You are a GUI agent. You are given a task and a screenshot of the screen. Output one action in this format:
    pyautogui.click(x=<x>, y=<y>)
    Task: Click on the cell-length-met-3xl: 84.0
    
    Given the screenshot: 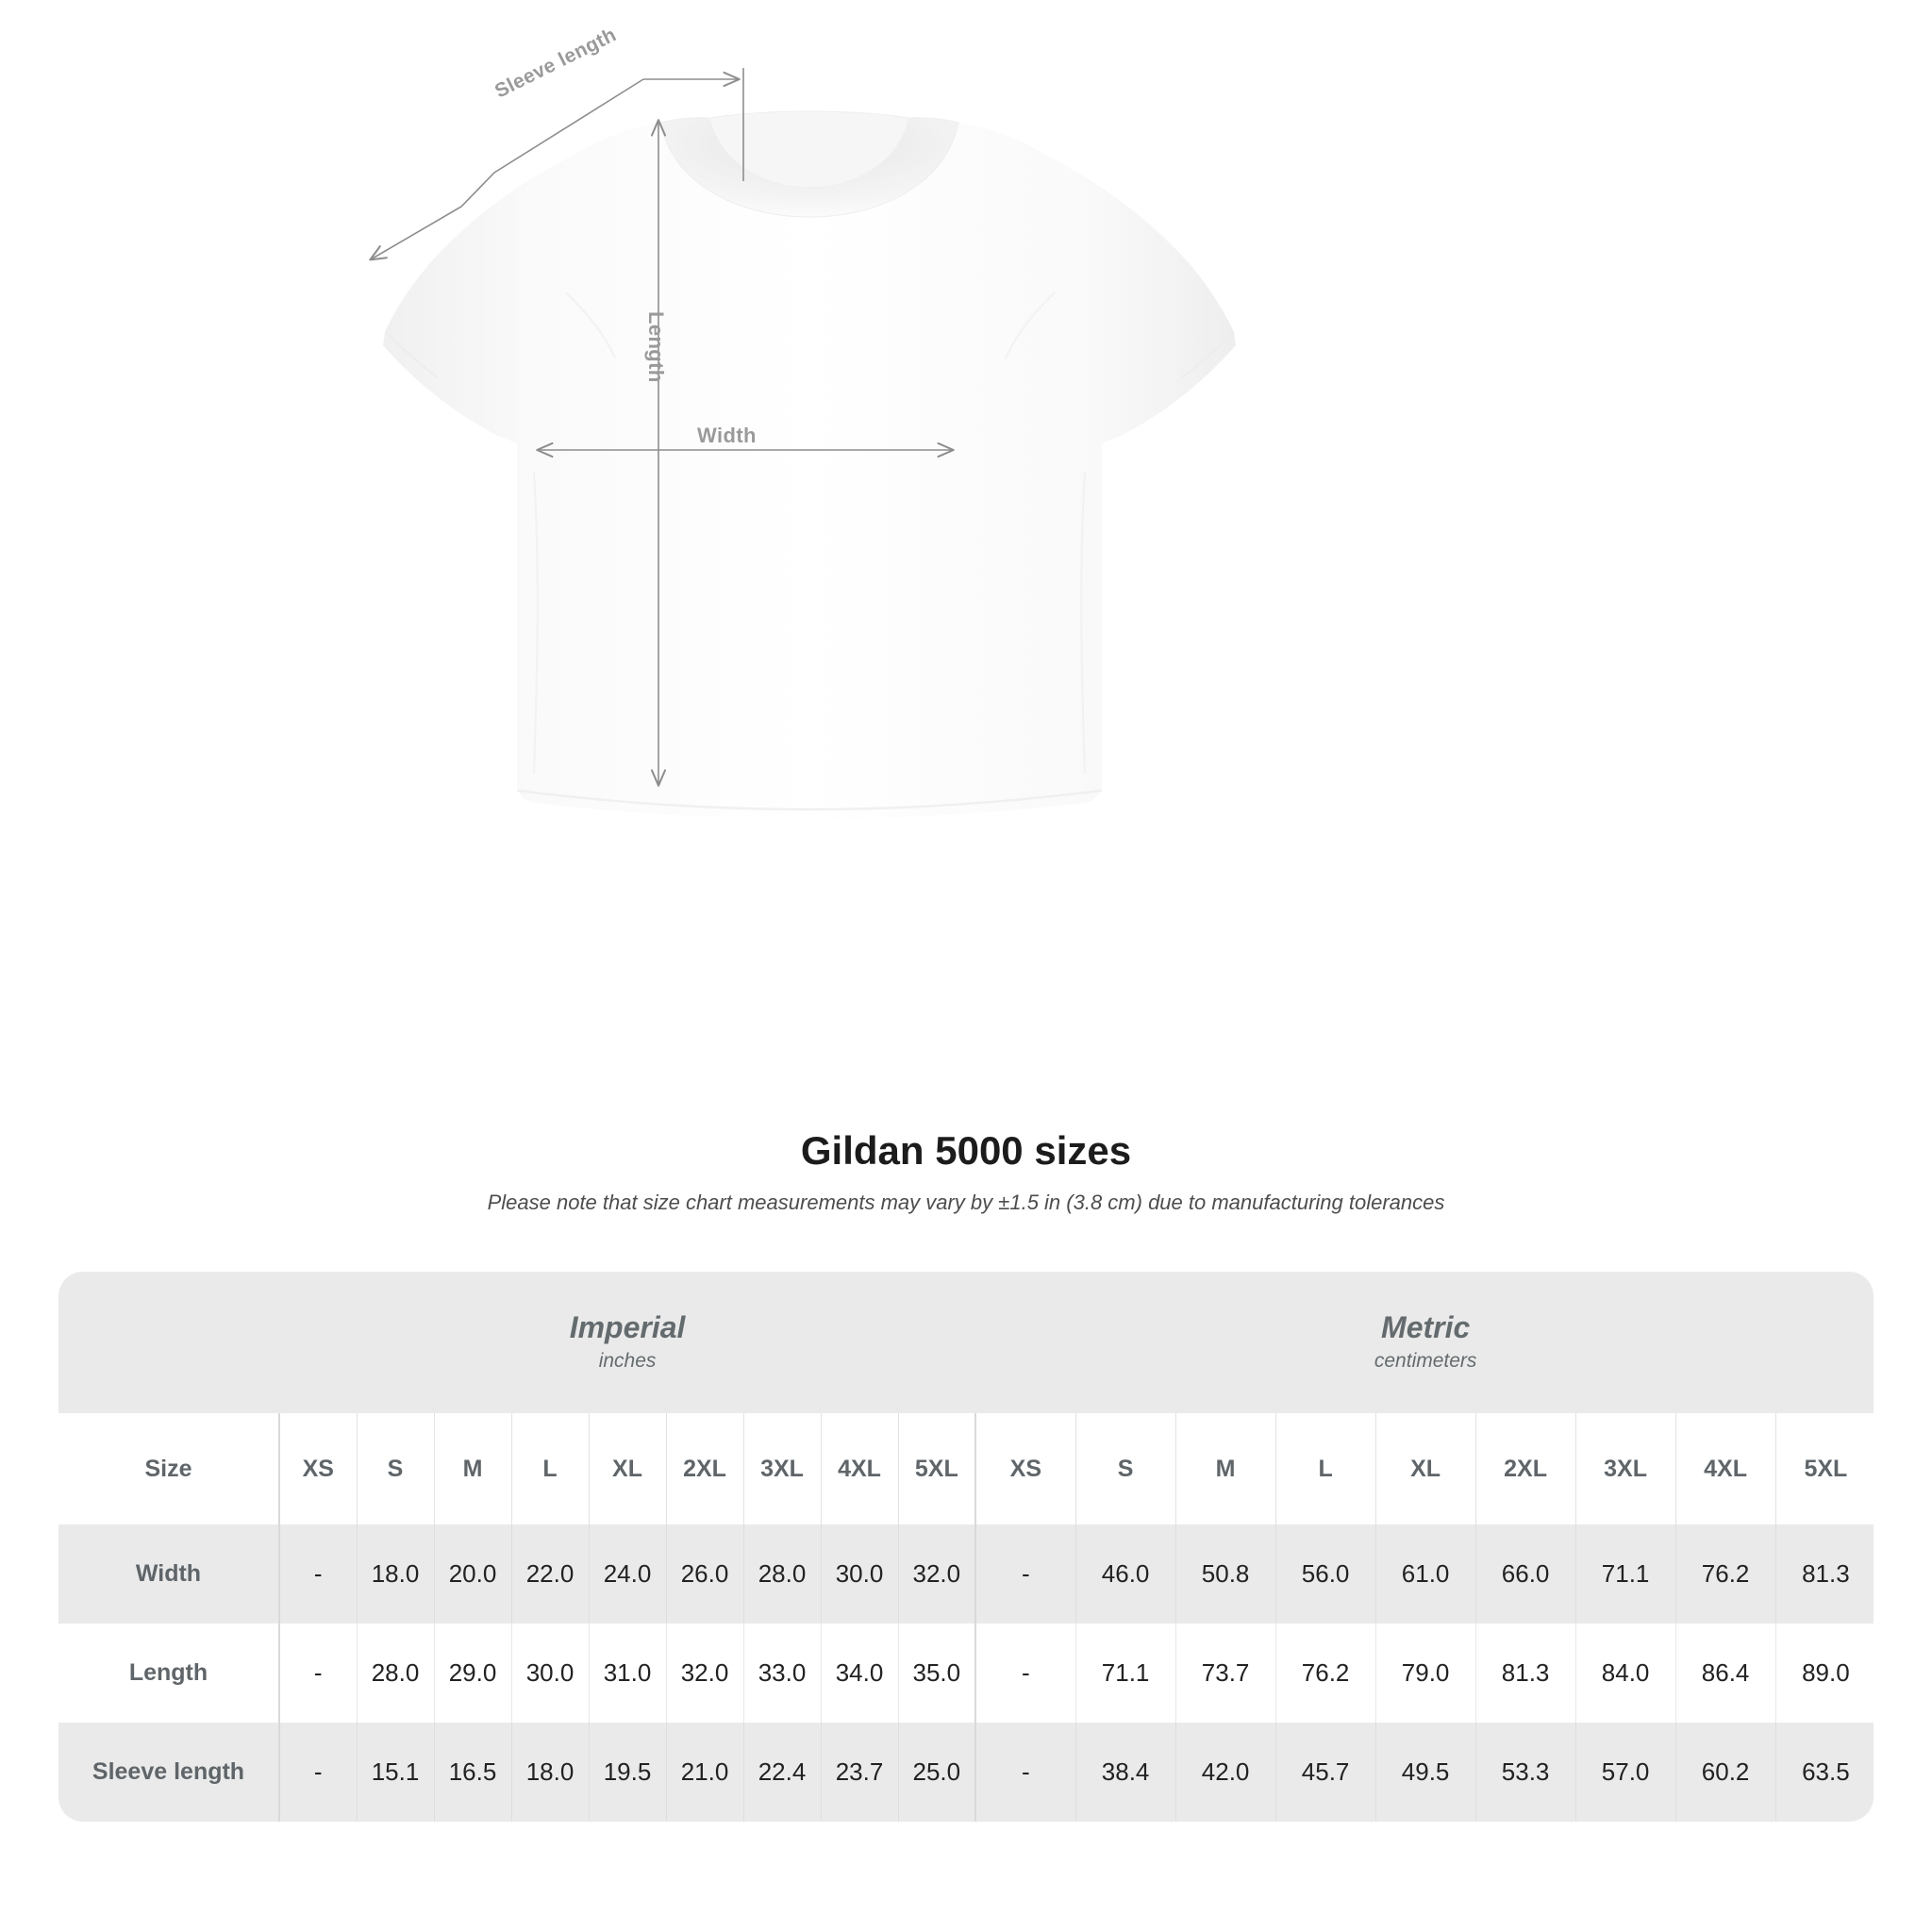 What is the action you would take?
    pyautogui.click(x=1625, y=1674)
    